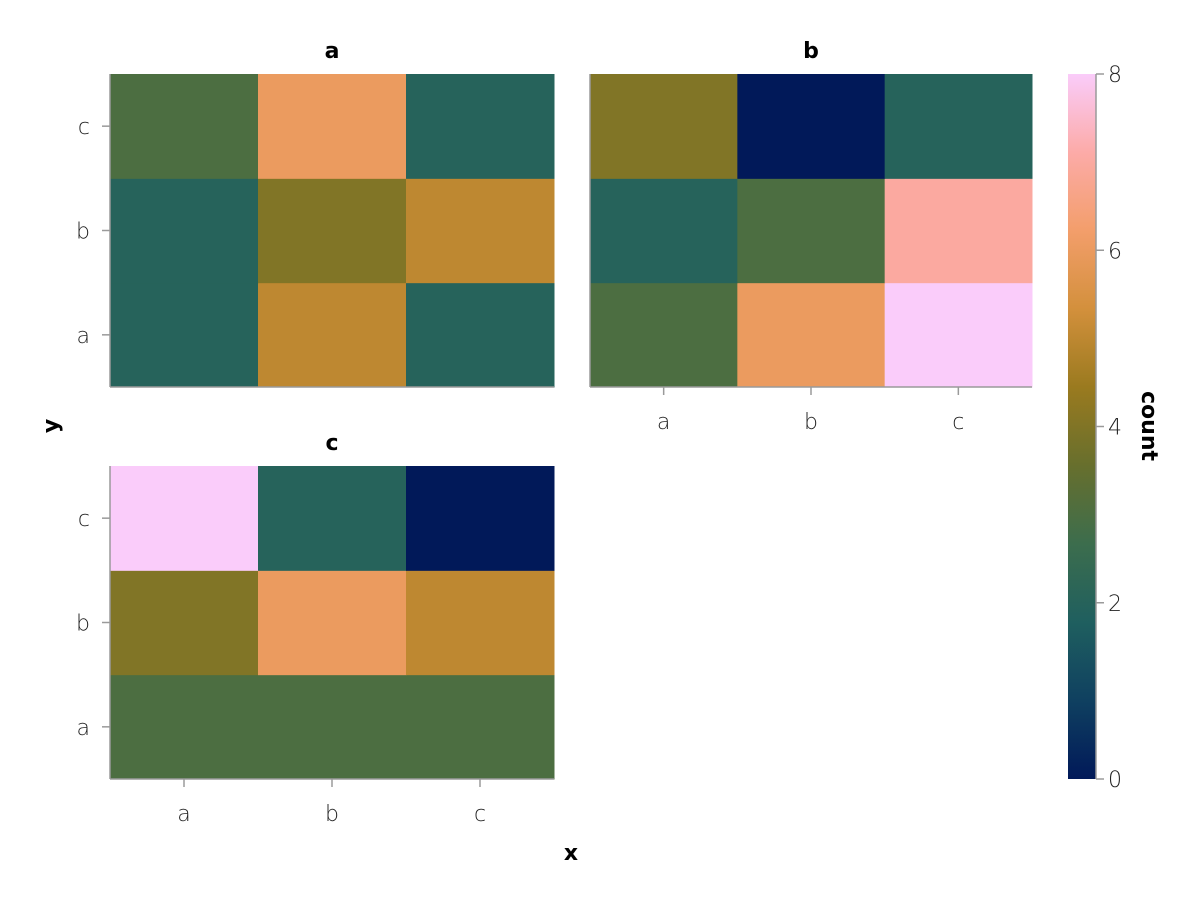  Describe the element at coordinates (184, 335) in the screenshot. I see `heatmap-cell-a-a-a` at that location.